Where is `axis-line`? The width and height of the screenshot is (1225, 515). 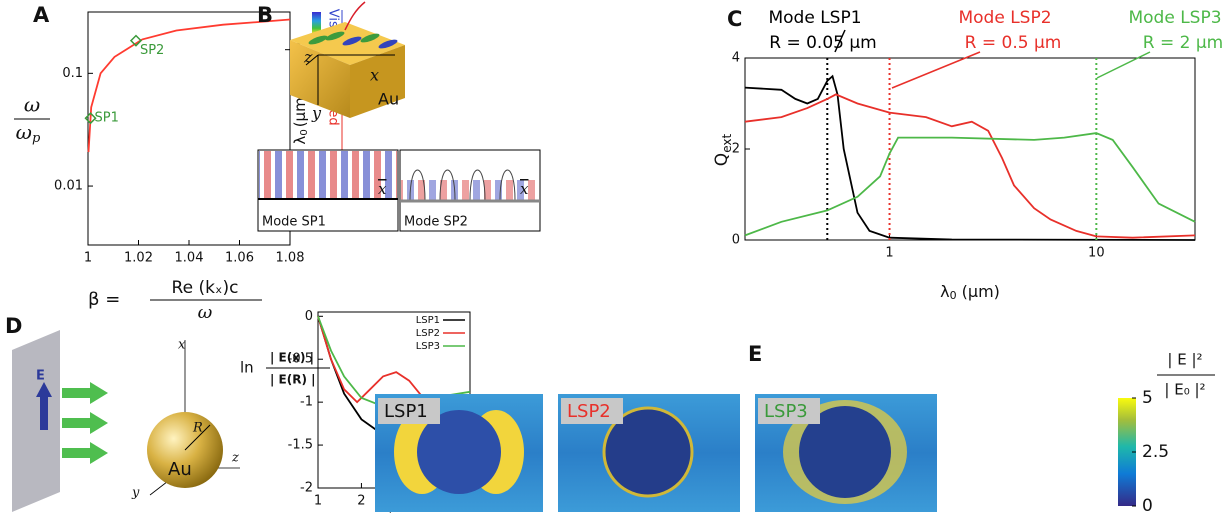
axis-line is located at coordinates (312, 60).